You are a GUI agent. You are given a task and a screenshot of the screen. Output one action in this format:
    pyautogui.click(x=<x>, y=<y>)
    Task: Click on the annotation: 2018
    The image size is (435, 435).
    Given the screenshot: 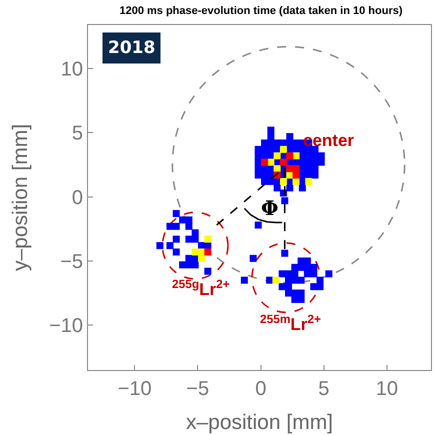 What is the action you would take?
    pyautogui.click(x=132, y=48)
    